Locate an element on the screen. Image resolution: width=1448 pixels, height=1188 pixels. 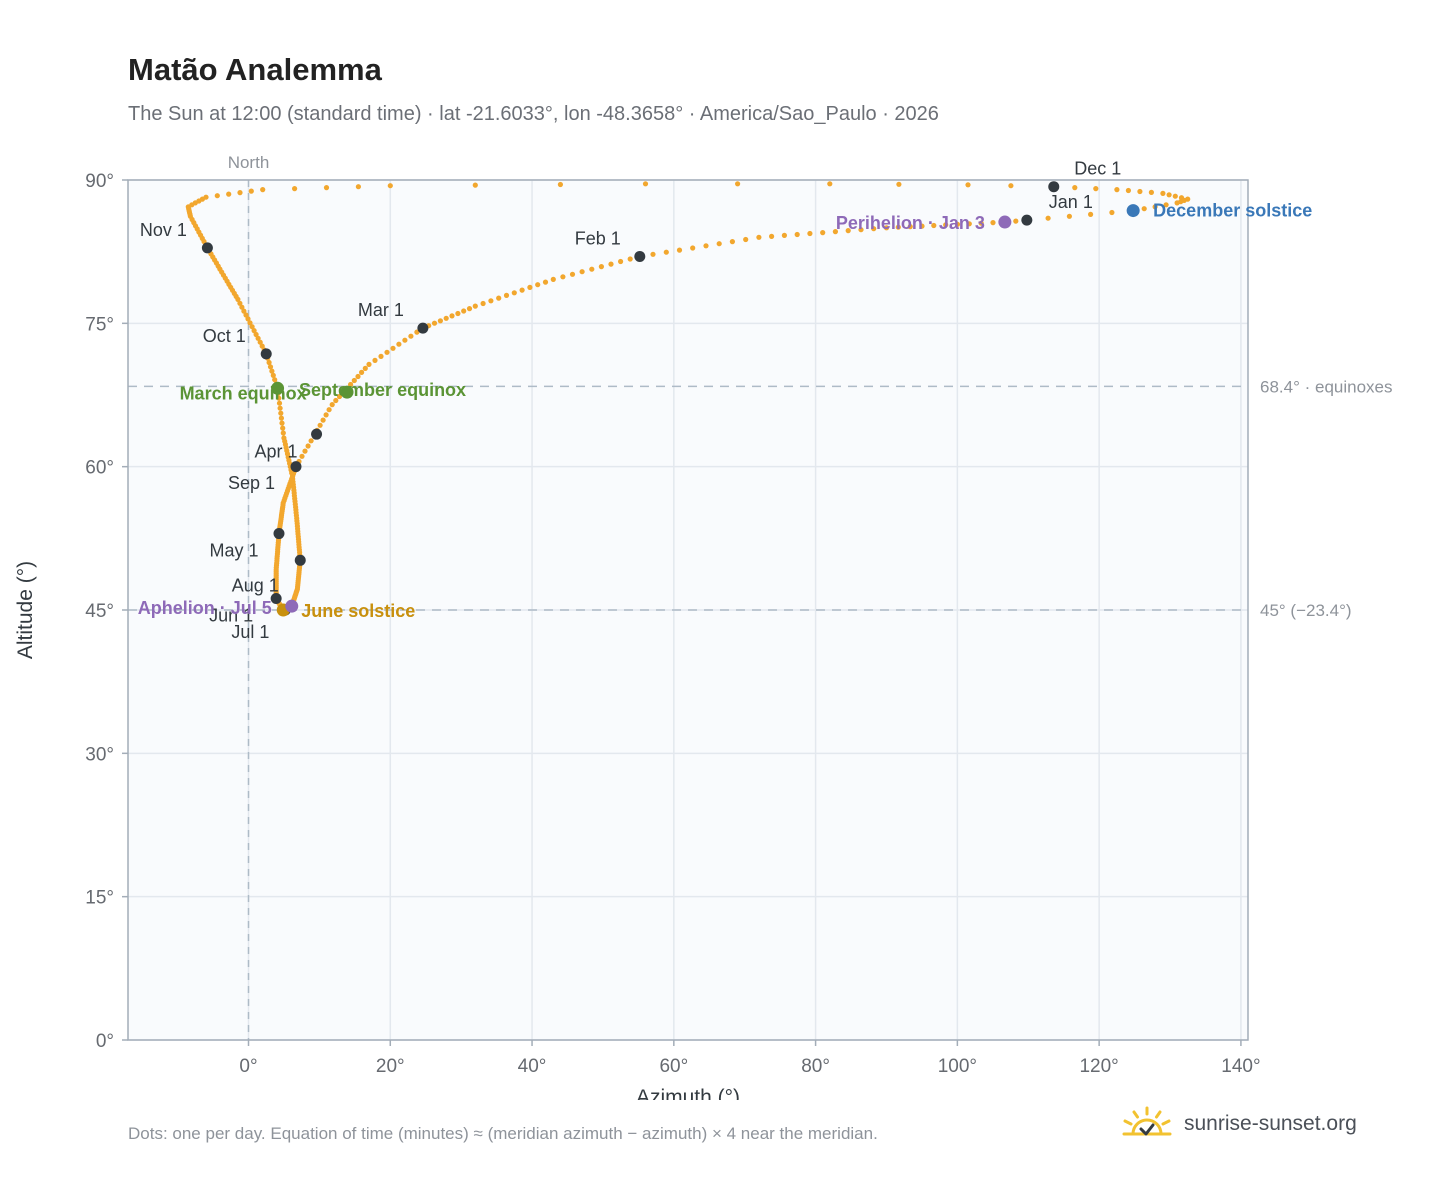
brand-name: sunrise-sunset.org is located at coordinates (1270, 1123).